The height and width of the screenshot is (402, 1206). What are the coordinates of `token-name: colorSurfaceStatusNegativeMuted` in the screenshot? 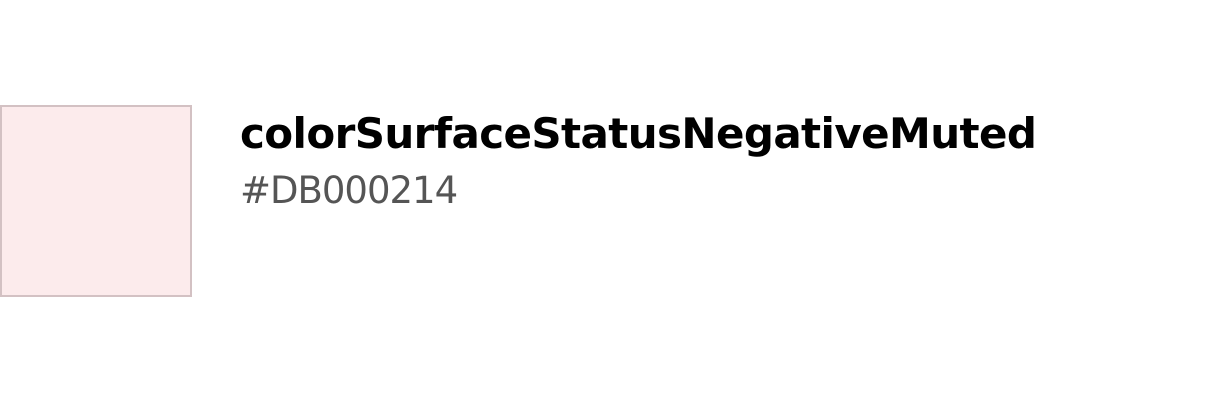 It's located at (638, 133).